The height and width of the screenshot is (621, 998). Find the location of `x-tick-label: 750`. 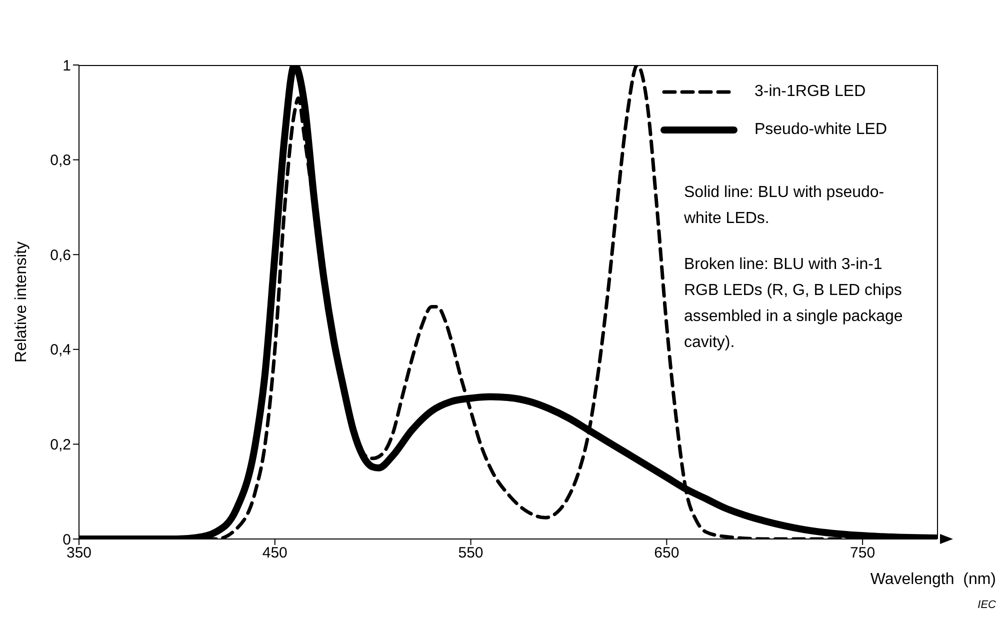

x-tick-label: 750 is located at coordinates (863, 553).